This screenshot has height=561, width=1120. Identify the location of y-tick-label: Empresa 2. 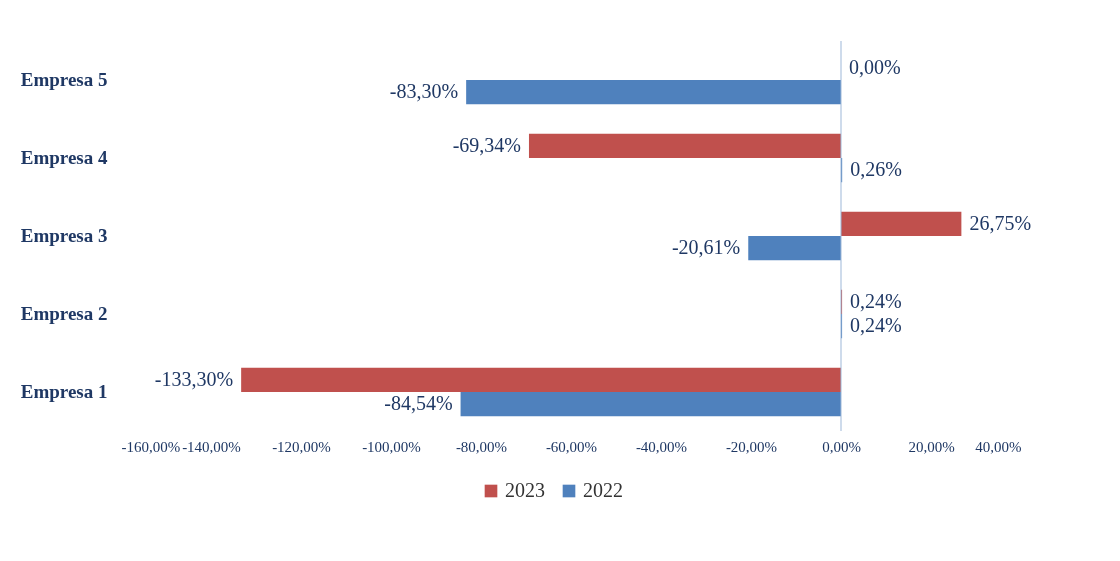
(64, 313).